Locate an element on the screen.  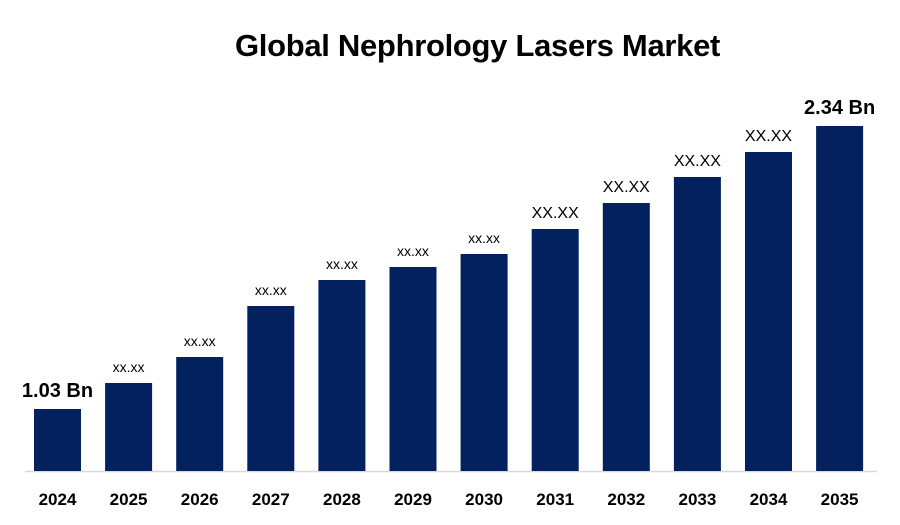
data-label-2029: xx.xx is located at coordinates (413, 251).